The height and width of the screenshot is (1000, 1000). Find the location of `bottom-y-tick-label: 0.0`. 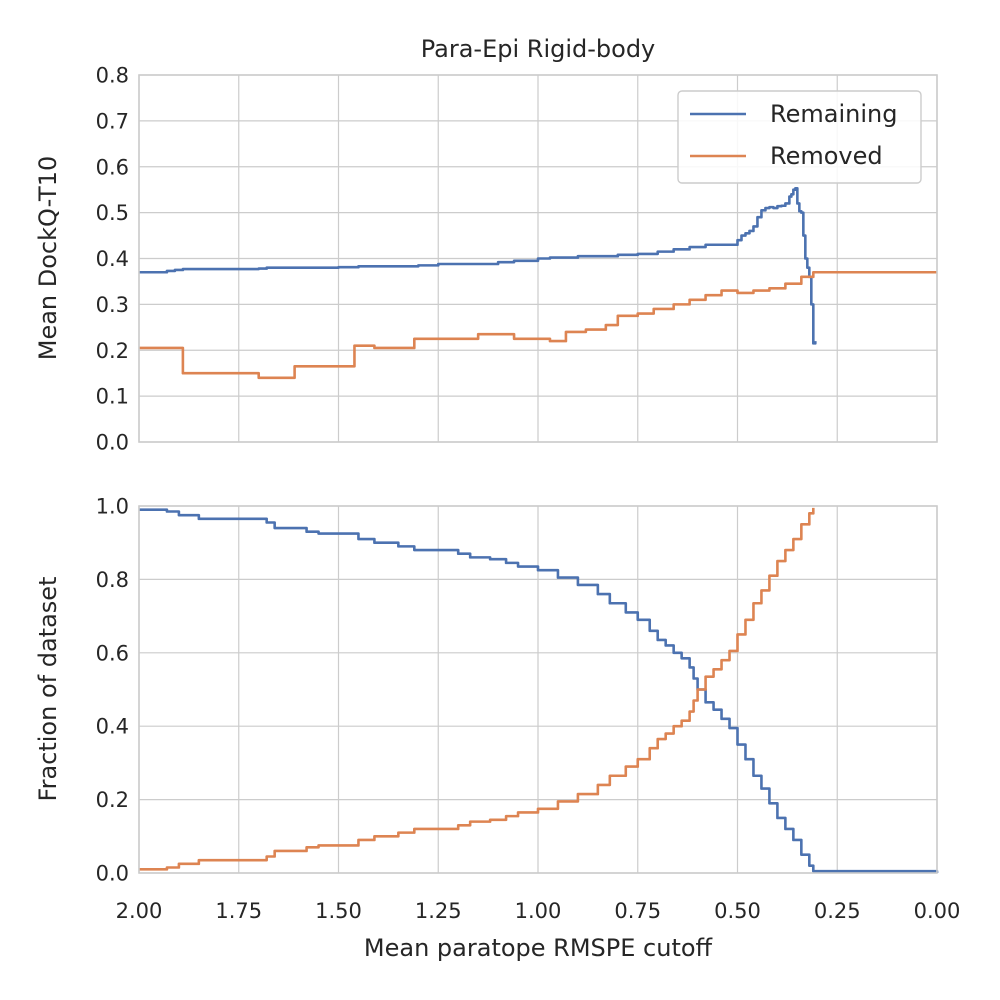

bottom-y-tick-label: 0.0 is located at coordinates (112, 874).